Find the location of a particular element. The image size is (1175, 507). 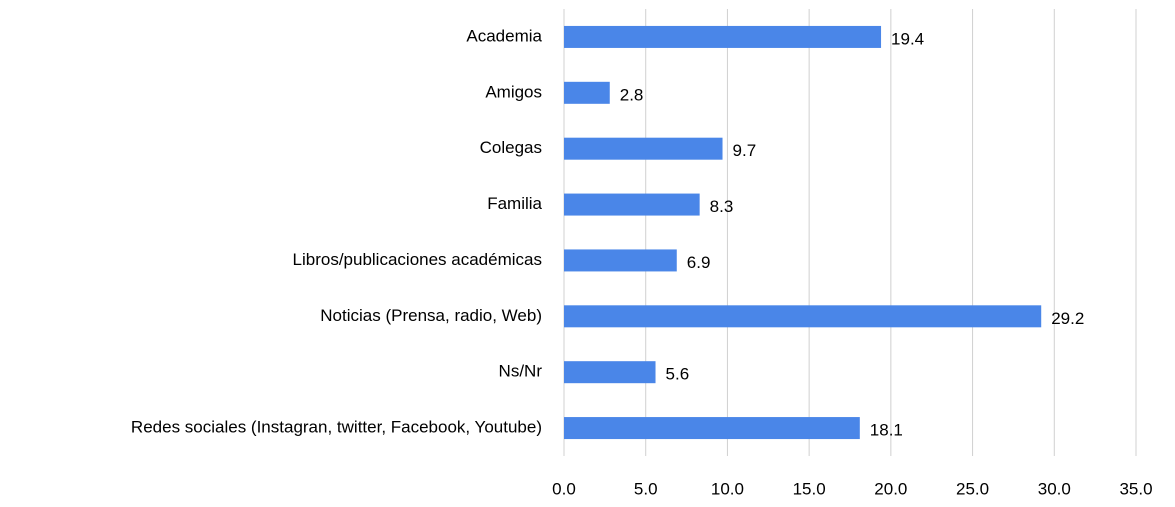

x-tick-label: 25.0 is located at coordinates (972, 488).